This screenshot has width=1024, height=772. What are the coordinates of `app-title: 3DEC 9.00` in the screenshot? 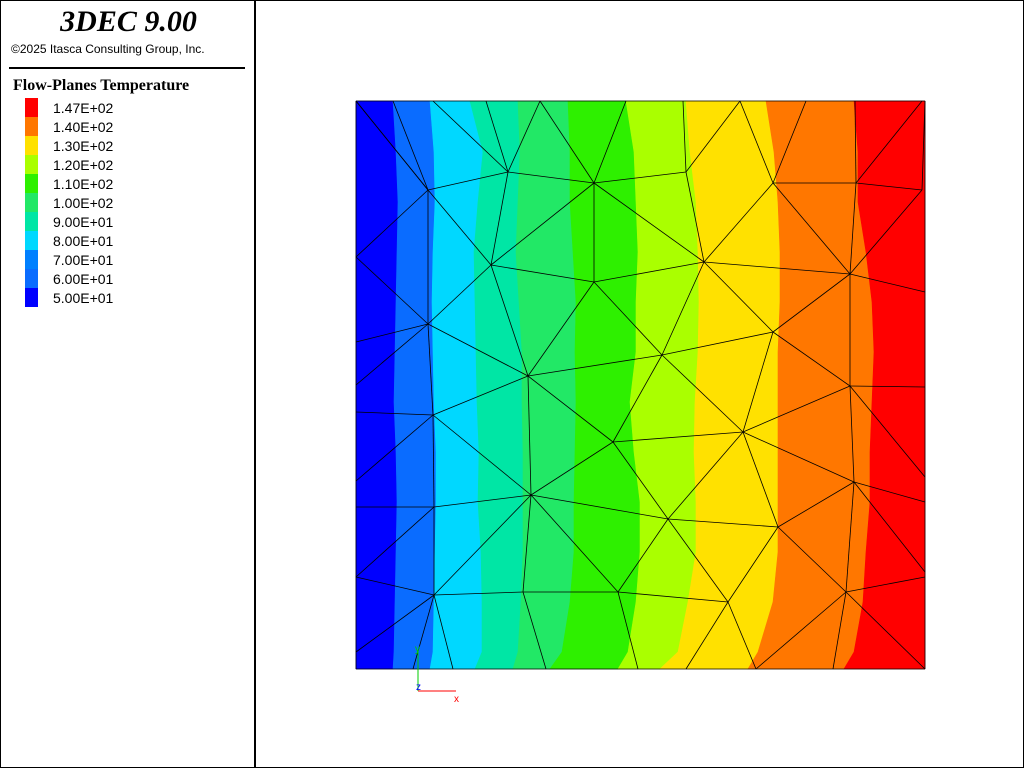 It's located at (128, 21).